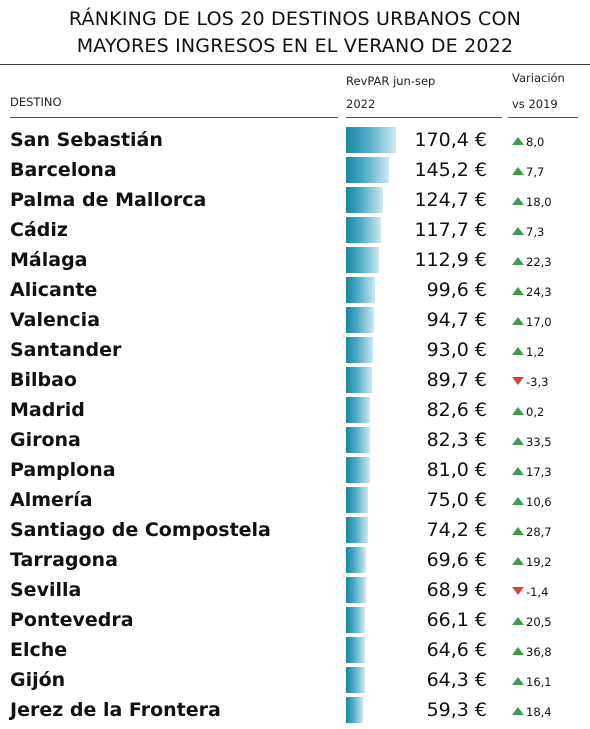 The image size is (590, 729). Describe the element at coordinates (295, 441) in the screenshot. I see `table-row: Girona 82,3 € 33,5` at that location.